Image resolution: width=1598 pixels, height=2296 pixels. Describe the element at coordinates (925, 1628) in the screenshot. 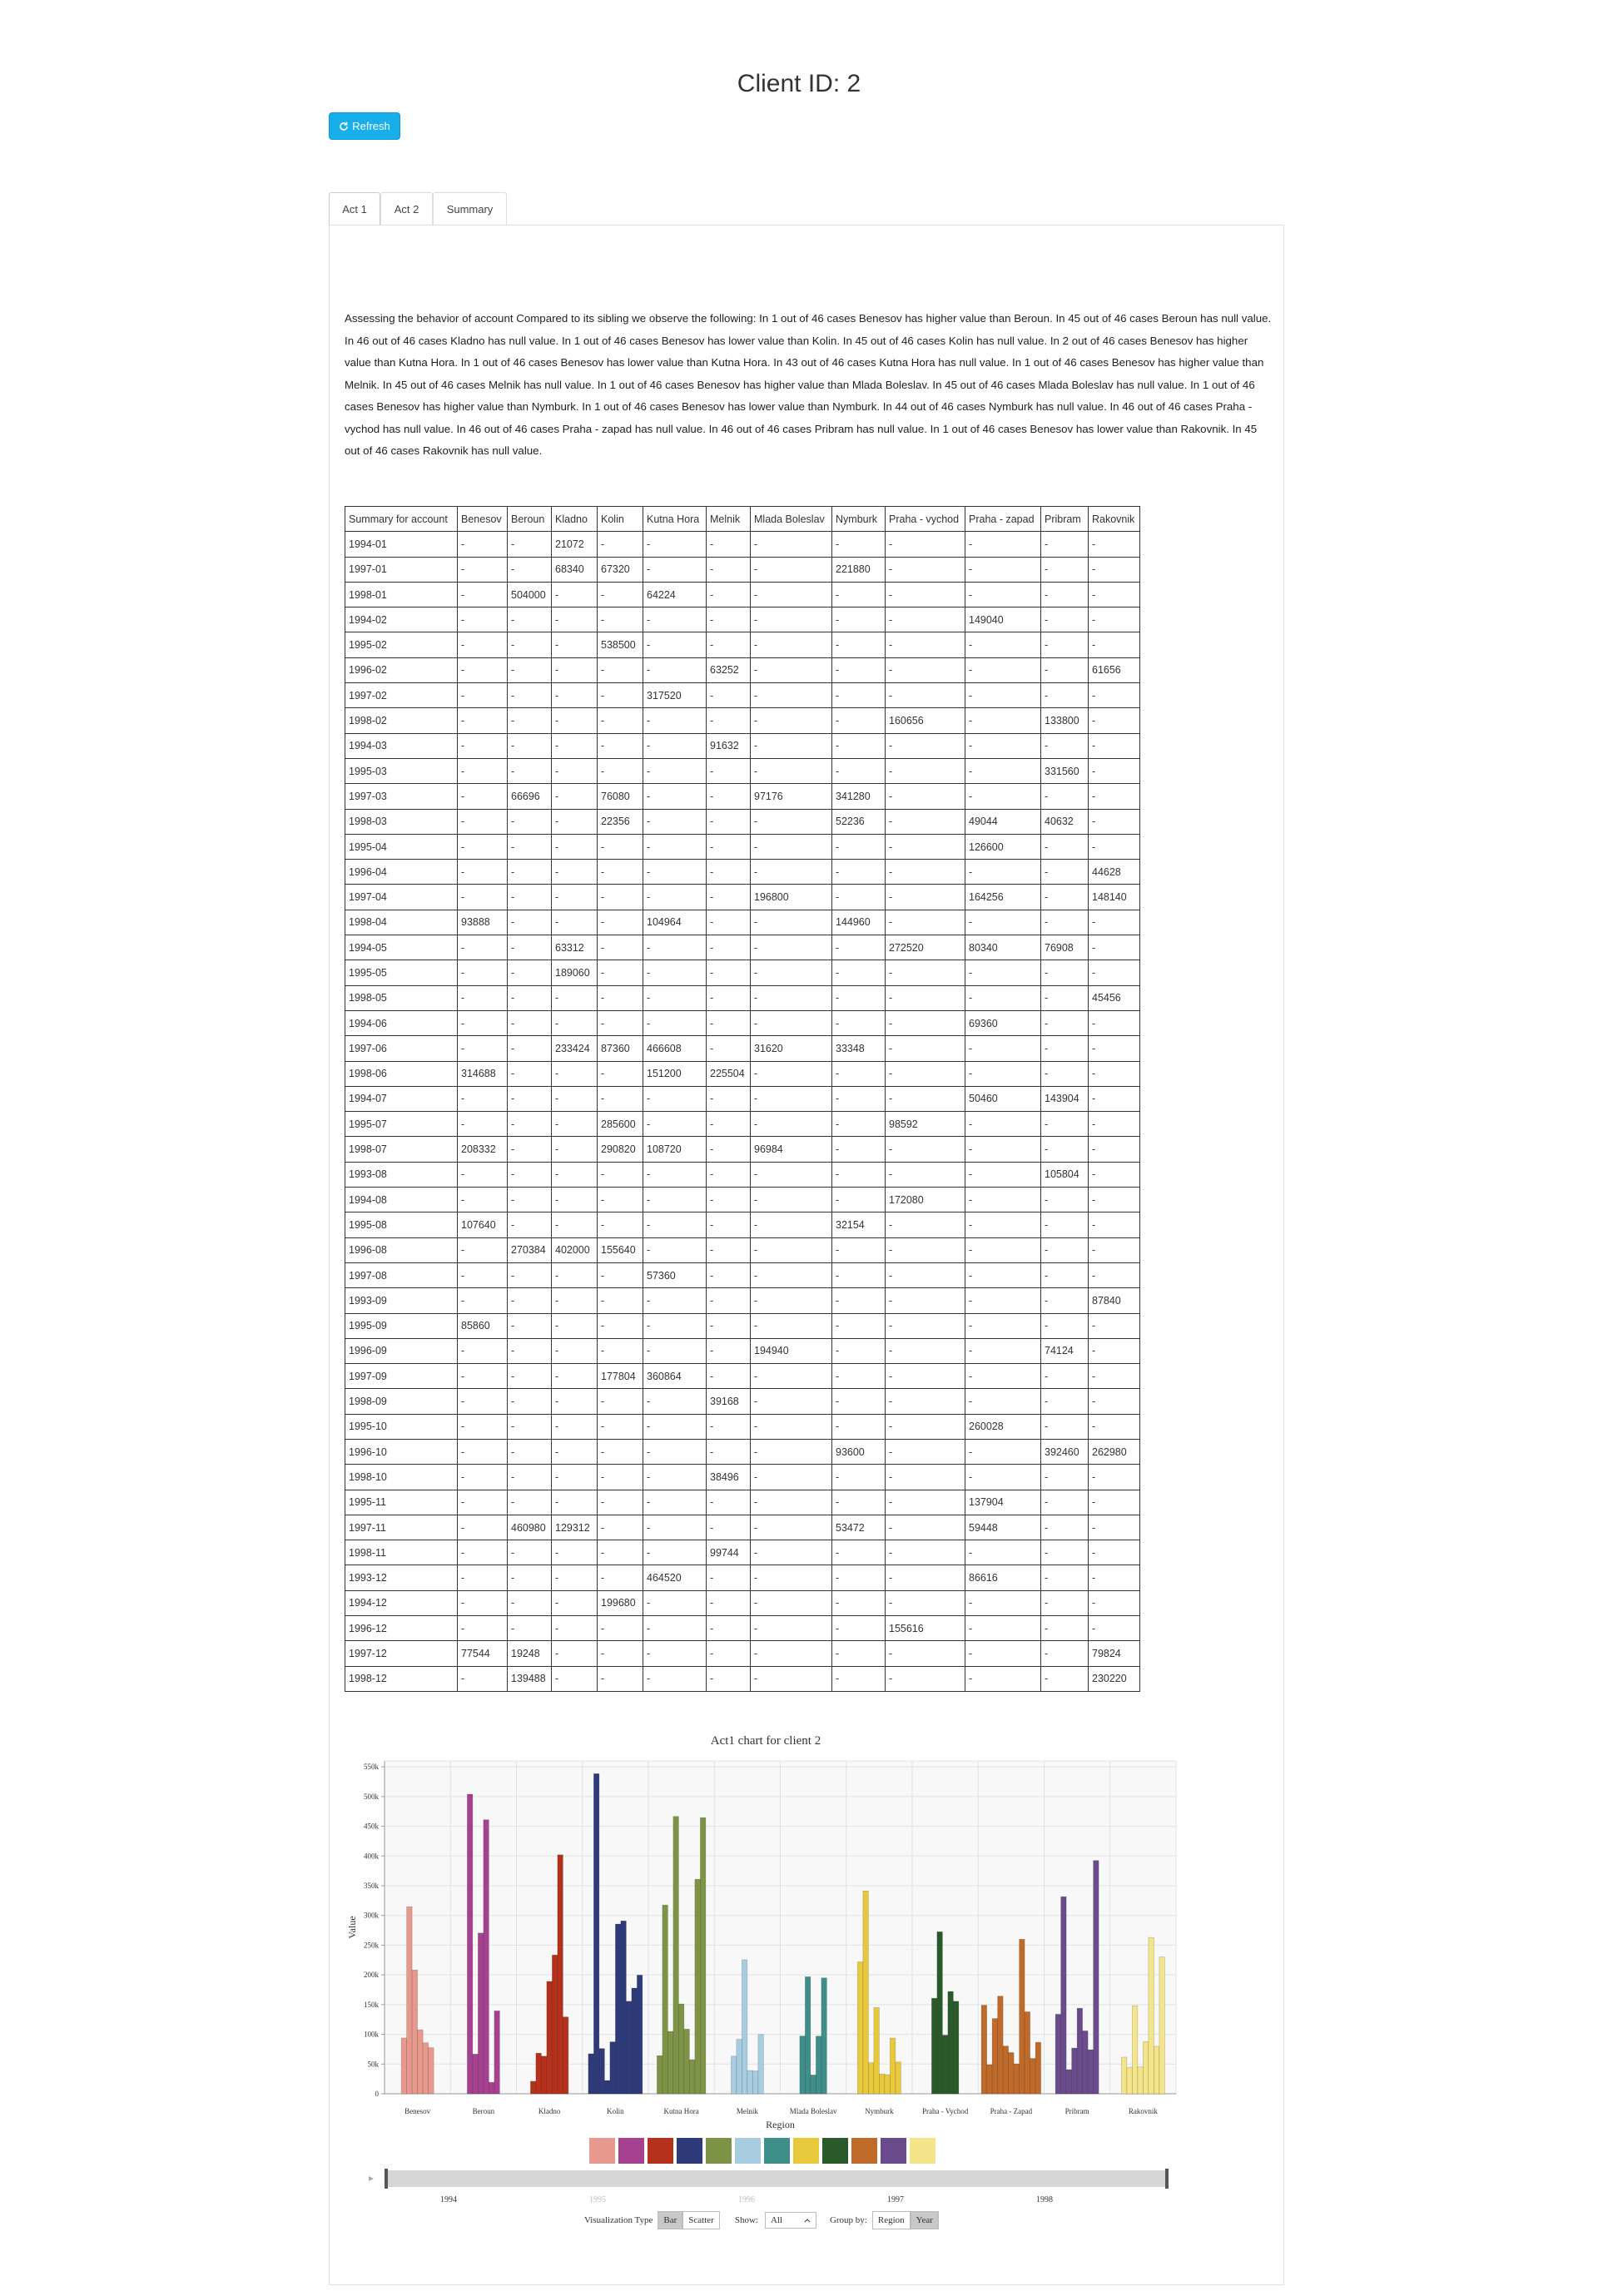

I see `table-cell: 155616` at that location.